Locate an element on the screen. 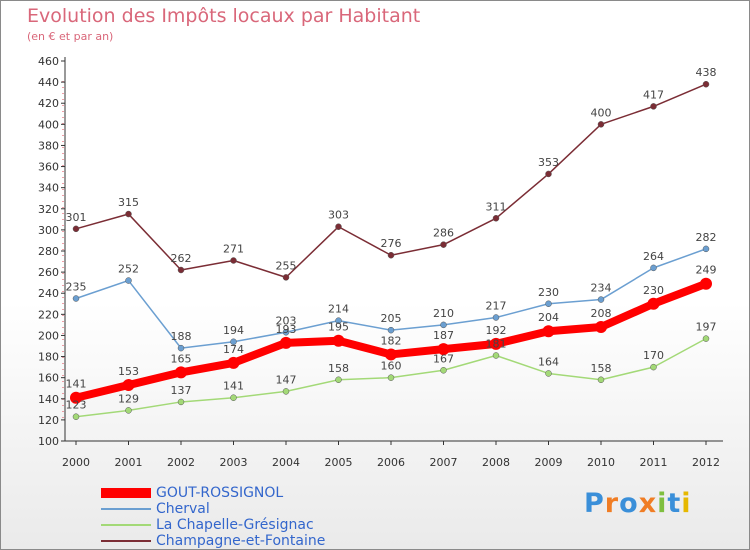  data-label: 417 is located at coordinates (653, 94).